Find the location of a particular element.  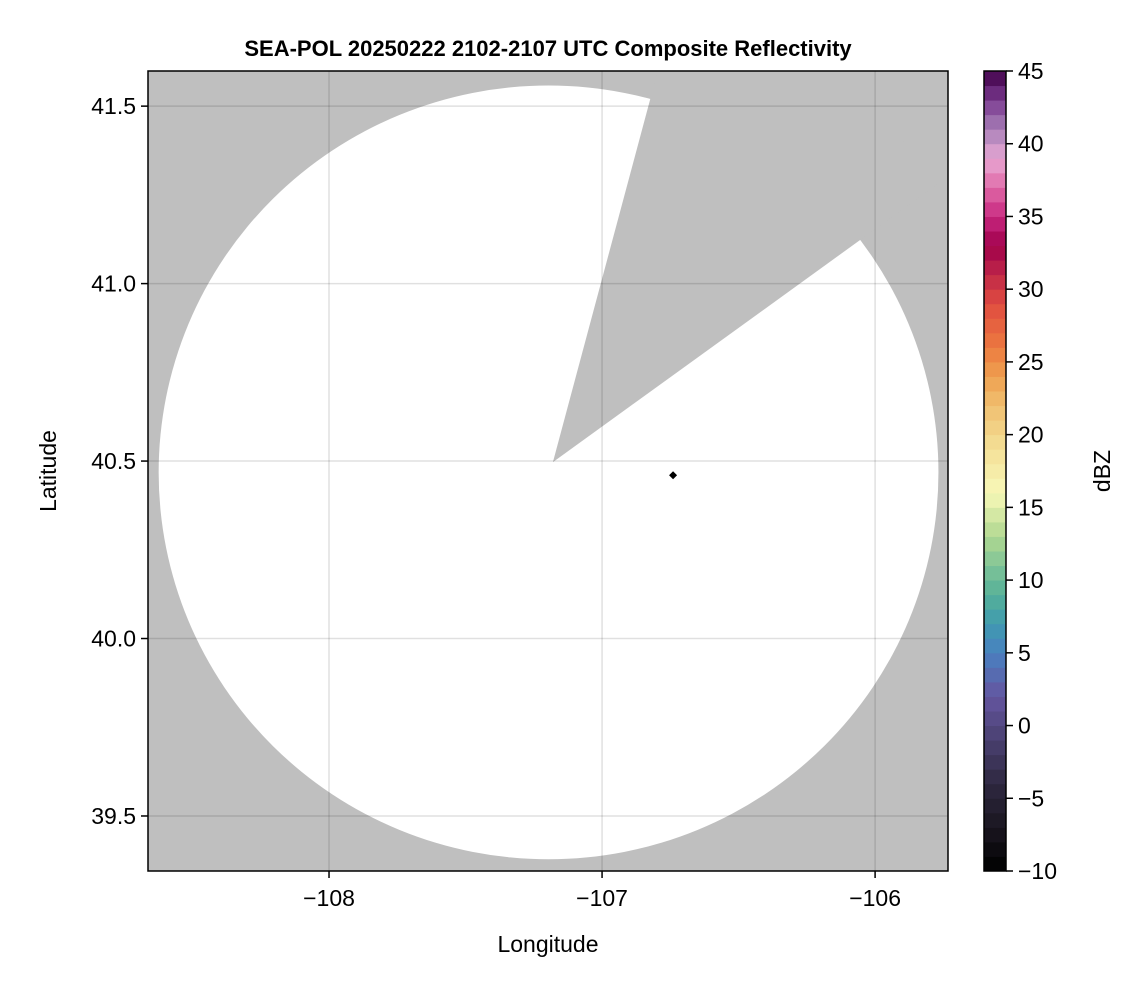

colorbar-label: dBZ is located at coordinates (1102, 471).